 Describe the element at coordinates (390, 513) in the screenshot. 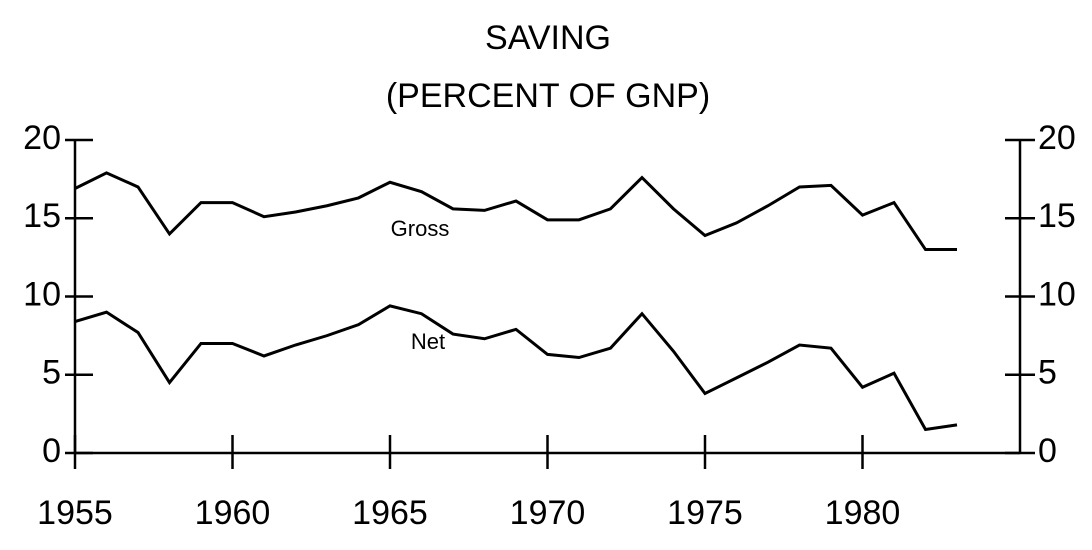

I see `x-tick-label: 1965` at that location.